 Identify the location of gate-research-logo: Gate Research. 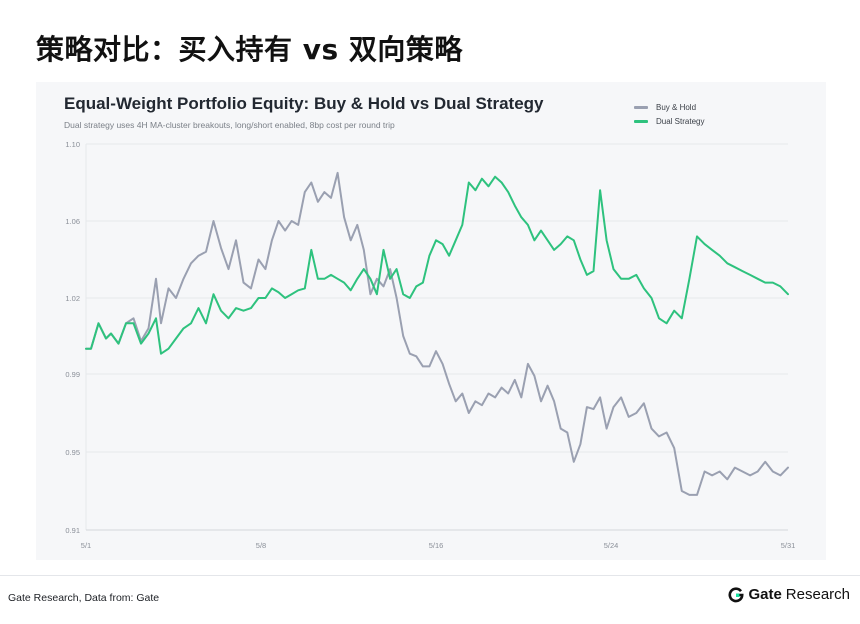
(789, 594).